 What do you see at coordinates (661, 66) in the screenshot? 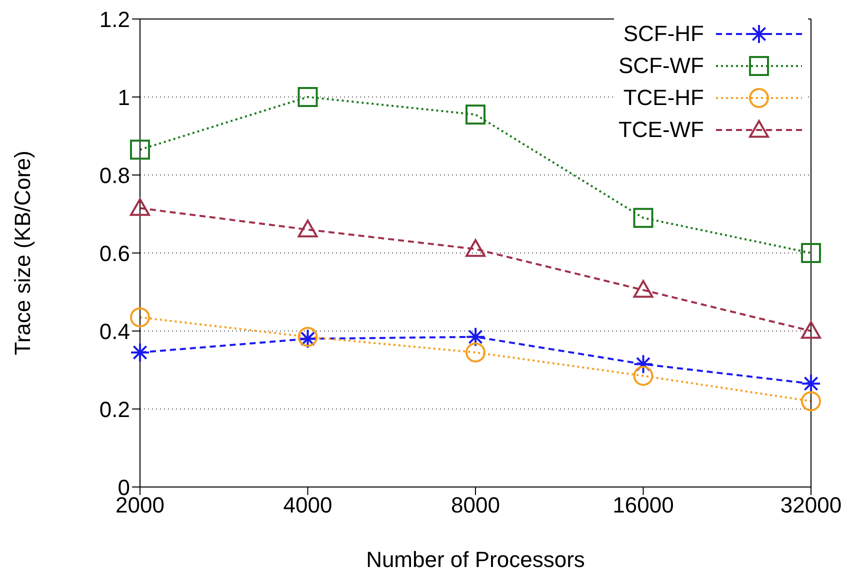
I see `legend-label: SCF-WF` at bounding box center [661, 66].